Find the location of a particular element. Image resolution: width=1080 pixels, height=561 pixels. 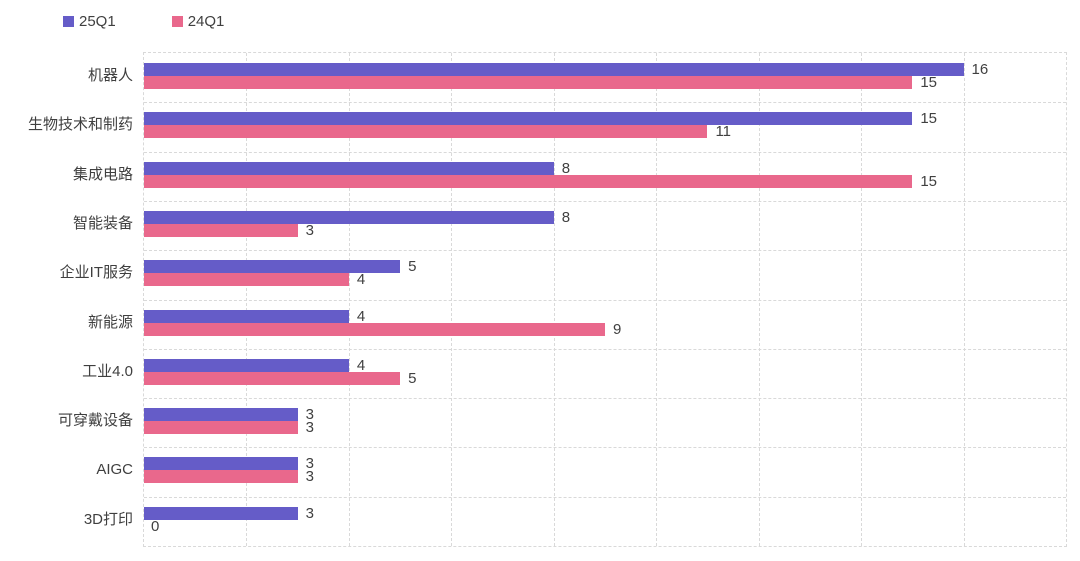

chart-legend: 25Q1 24Q1 is located at coordinates (143, 21).